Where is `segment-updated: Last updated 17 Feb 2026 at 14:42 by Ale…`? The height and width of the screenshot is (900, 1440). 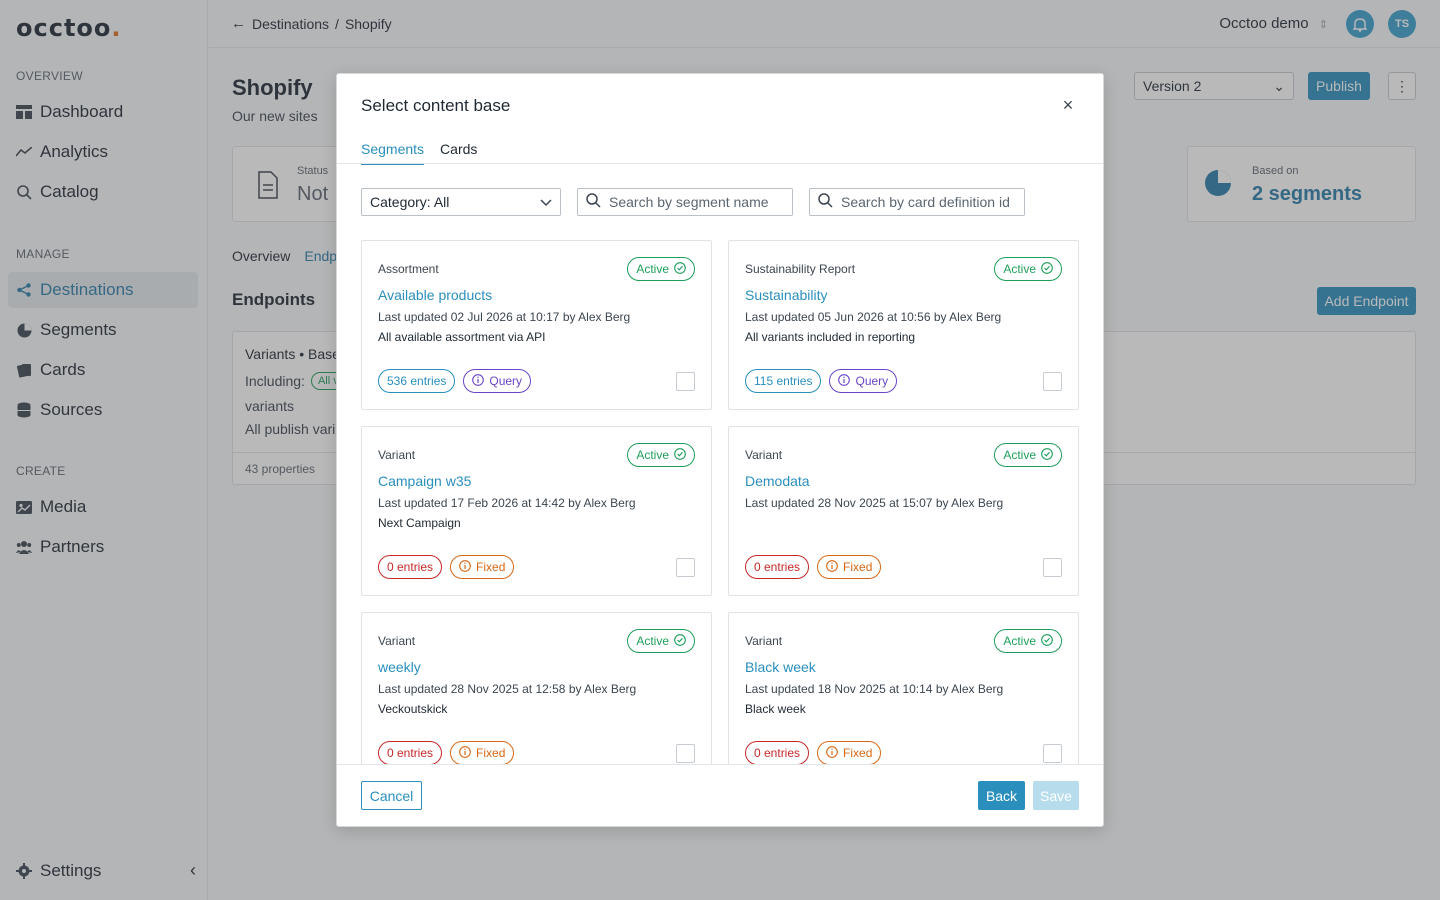
segment-updated: Last updated 17 Feb 2026 at 14:42 by Ale… is located at coordinates (507, 503).